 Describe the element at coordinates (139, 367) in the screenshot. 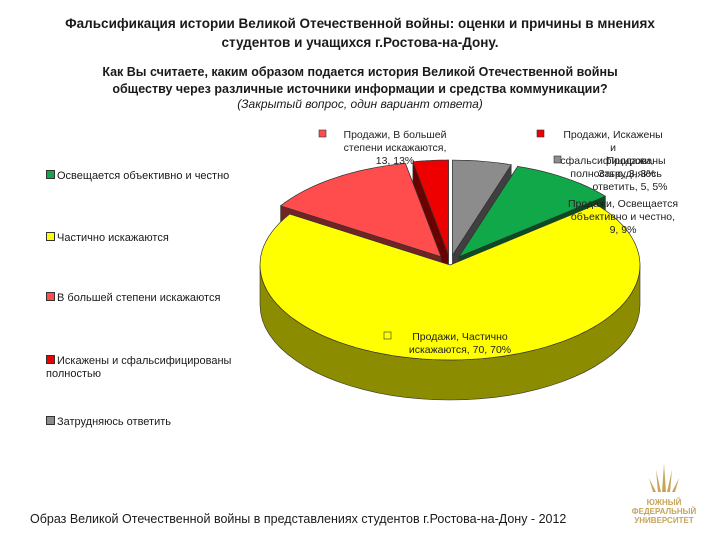

I see `legend-label: Искажены и сфальсифицированы полностью` at that location.